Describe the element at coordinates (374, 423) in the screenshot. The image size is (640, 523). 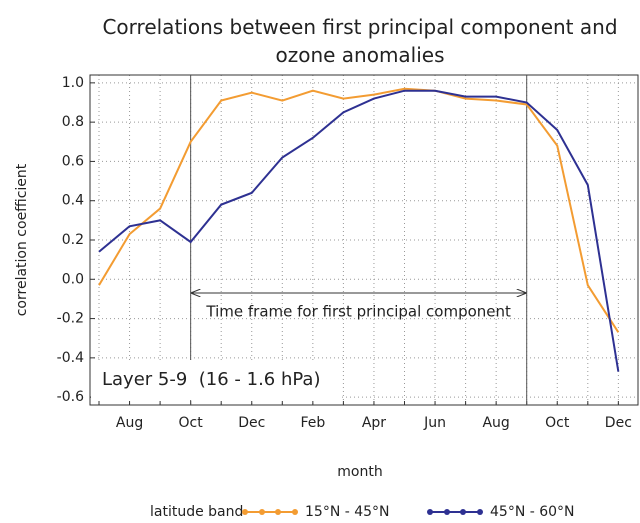
I see `x-tick-label: Apr` at that location.